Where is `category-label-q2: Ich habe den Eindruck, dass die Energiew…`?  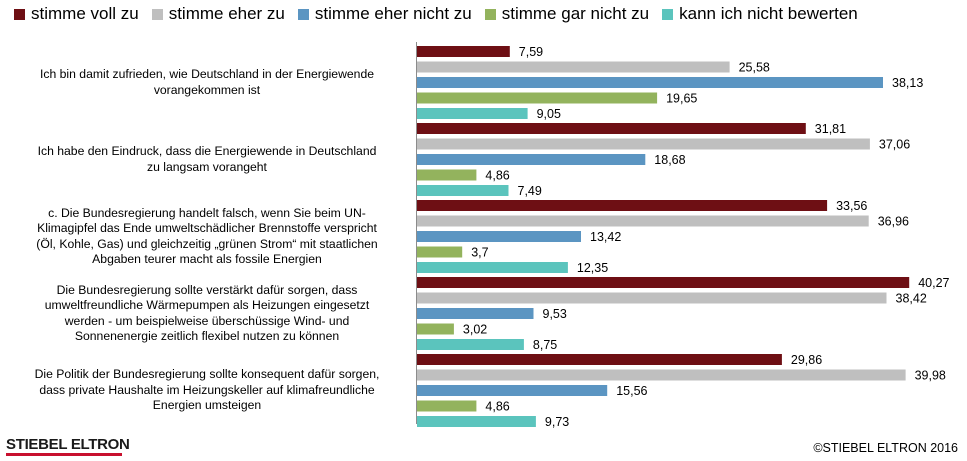
category-label-q2: Ich habe den Eindruck, dass die Energiew… is located at coordinates (207, 159).